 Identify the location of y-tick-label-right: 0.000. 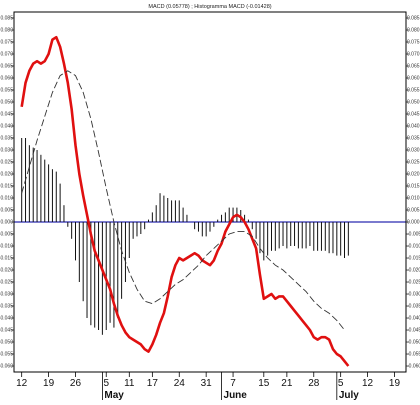
(413, 223).